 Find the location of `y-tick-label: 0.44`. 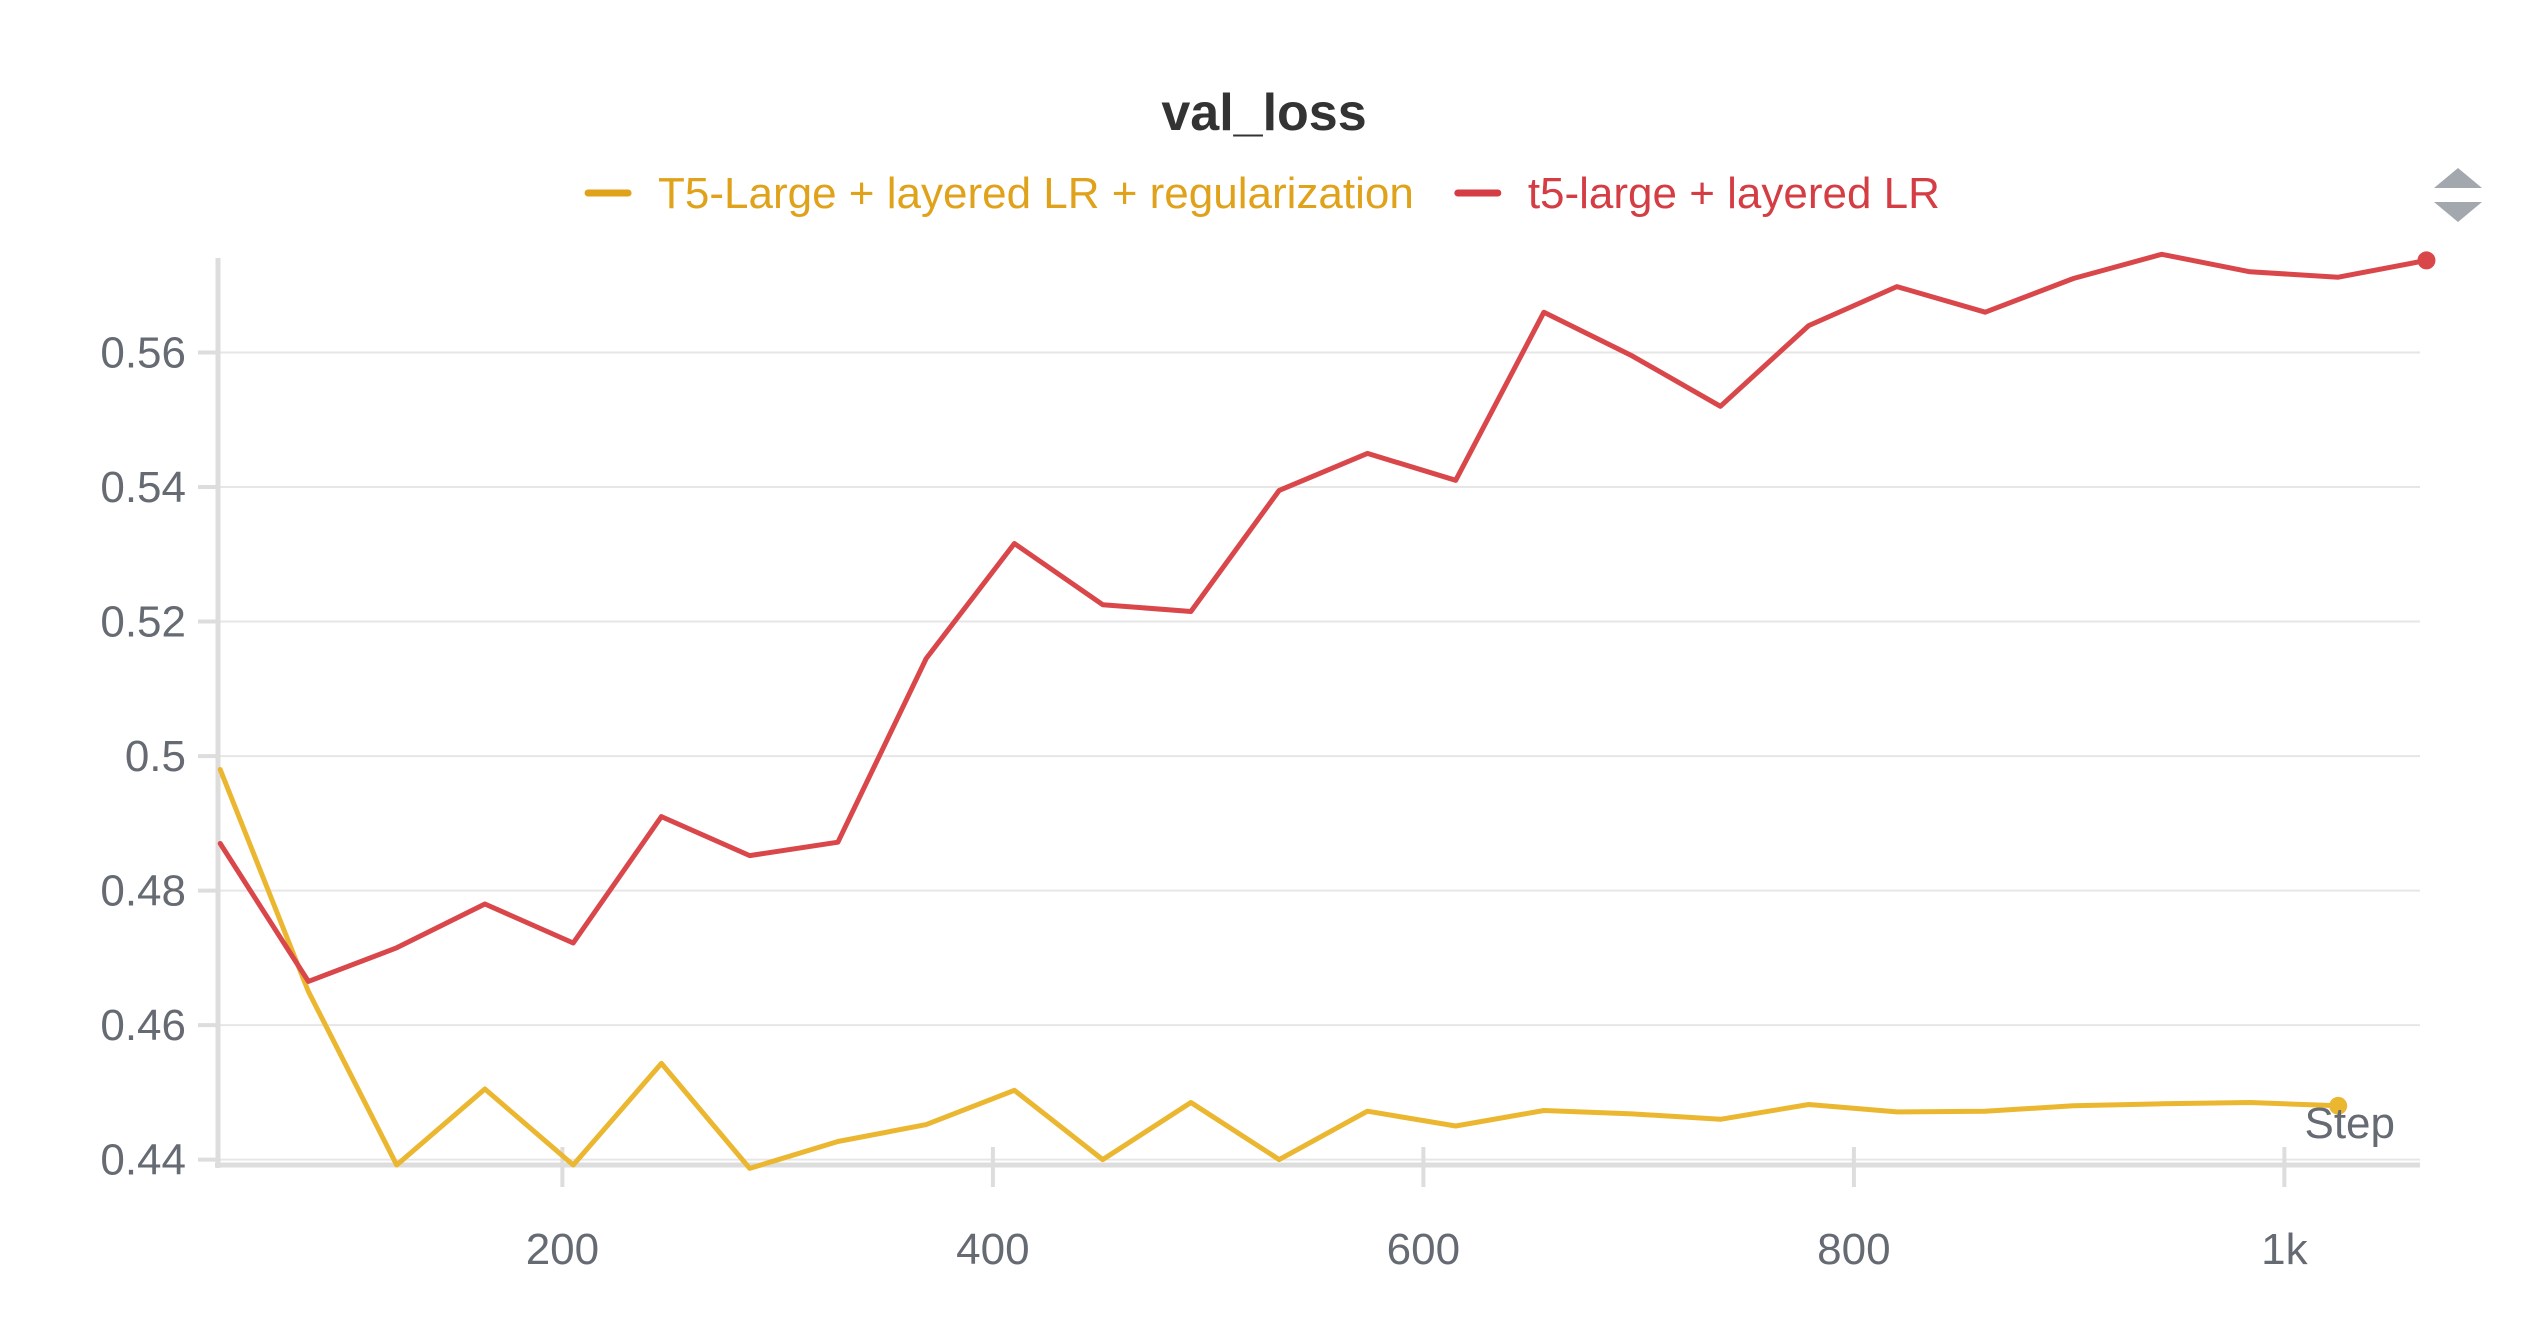

y-tick-label: 0.44 is located at coordinates (143, 1160).